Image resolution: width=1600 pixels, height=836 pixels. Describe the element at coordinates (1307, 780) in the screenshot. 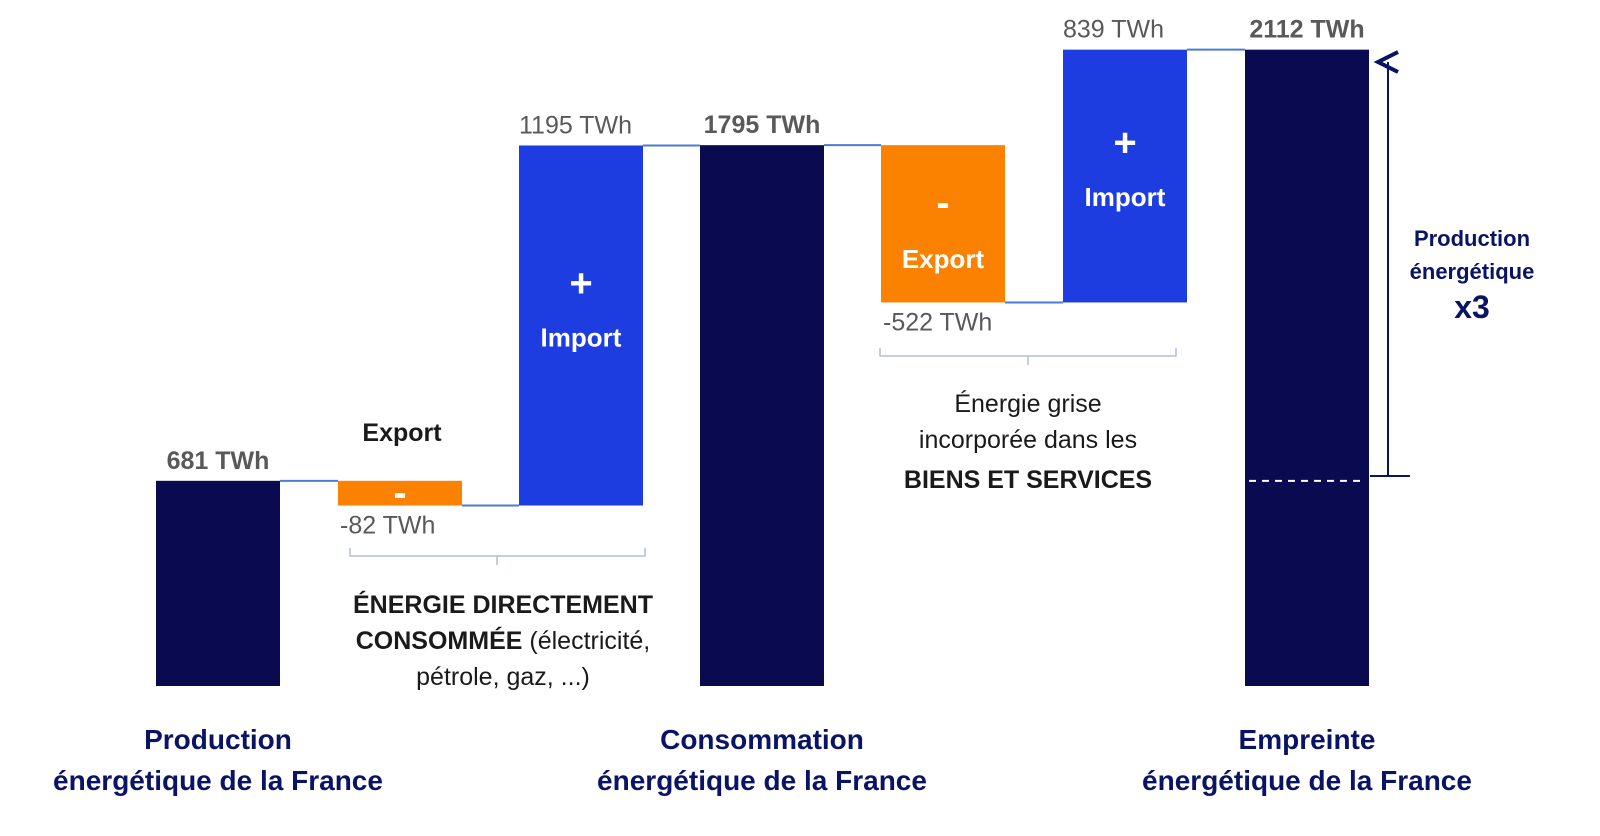

I see `category-label-6-1: énergétique de la France` at that location.